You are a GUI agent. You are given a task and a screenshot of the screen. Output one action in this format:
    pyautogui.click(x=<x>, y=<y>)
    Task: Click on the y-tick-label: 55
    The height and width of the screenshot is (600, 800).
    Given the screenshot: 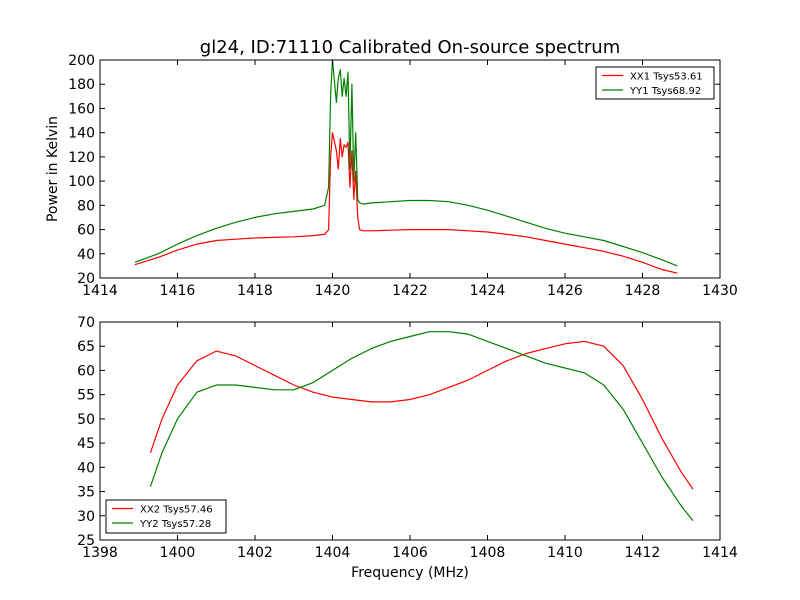 What is the action you would take?
    pyautogui.click(x=86, y=396)
    